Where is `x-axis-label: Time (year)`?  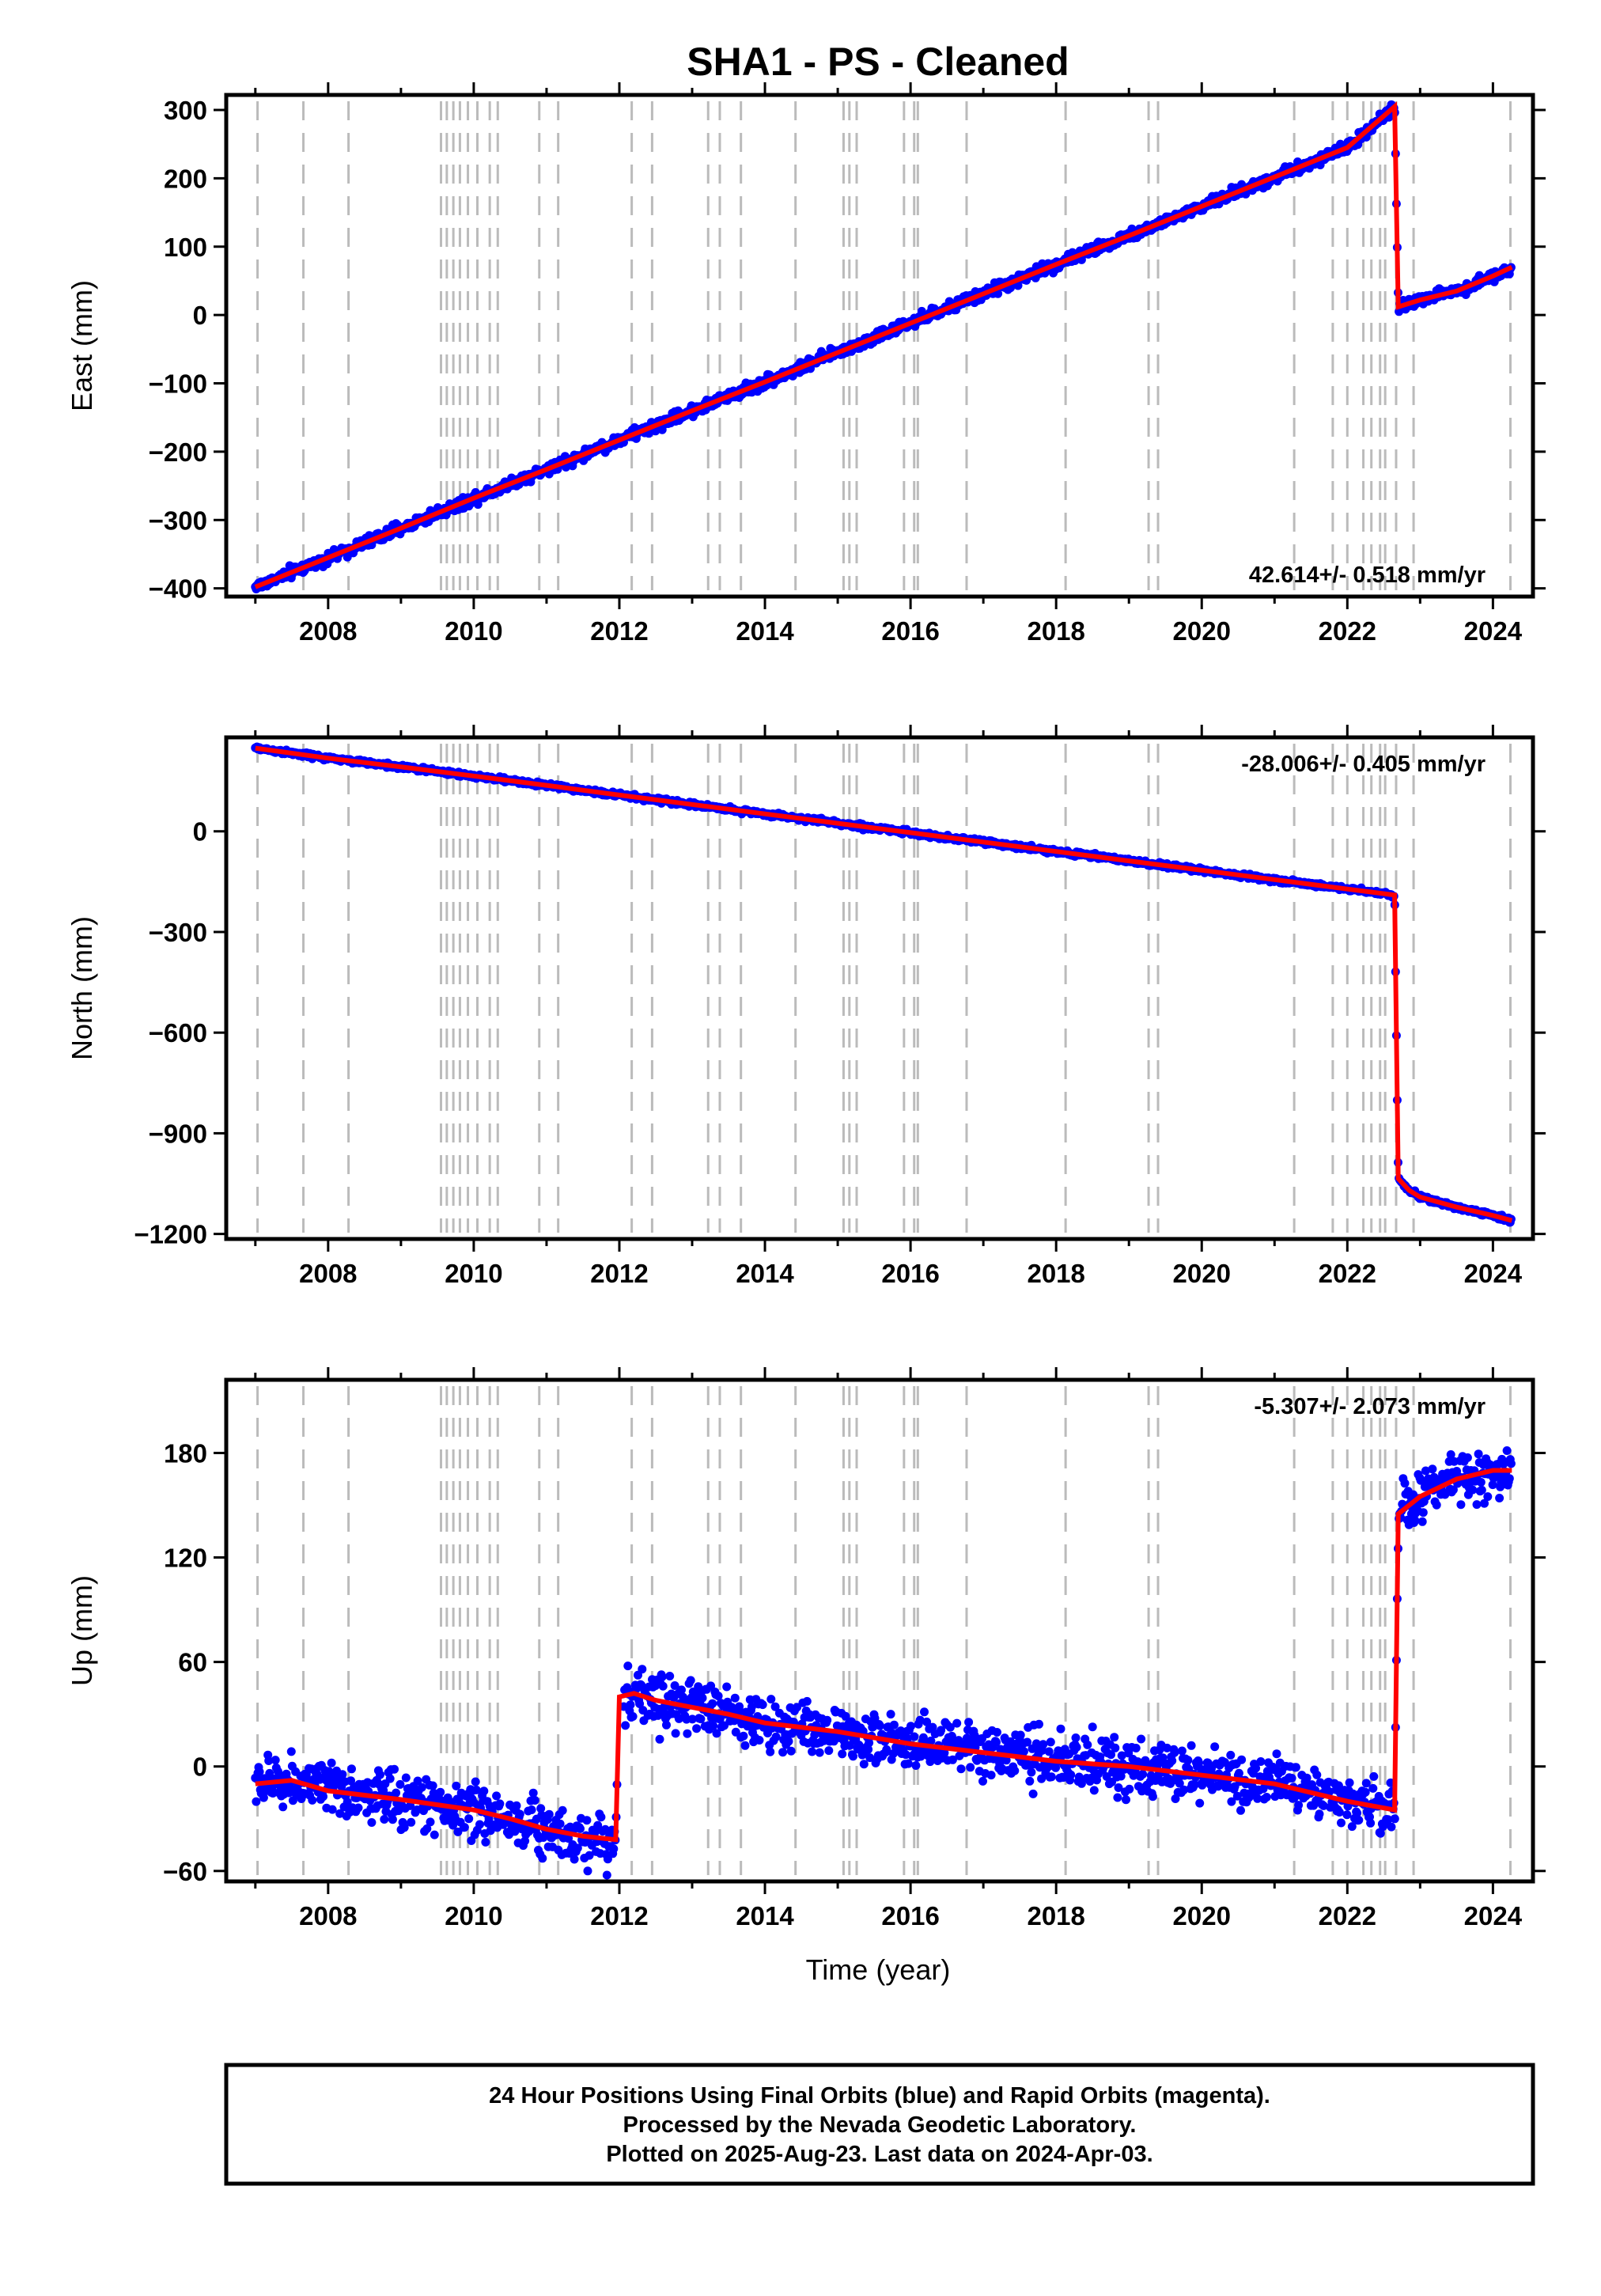 x-axis-label: Time (year) is located at coordinates (879, 1970).